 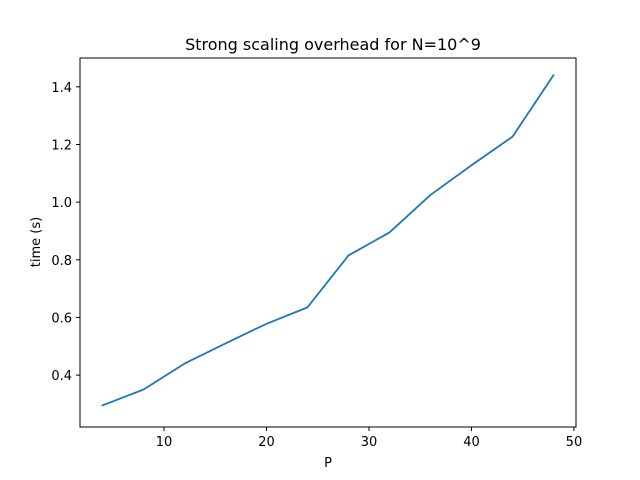 I want to click on chart-title: Strong scaling overhead for N=10^9, so click(x=333, y=44).